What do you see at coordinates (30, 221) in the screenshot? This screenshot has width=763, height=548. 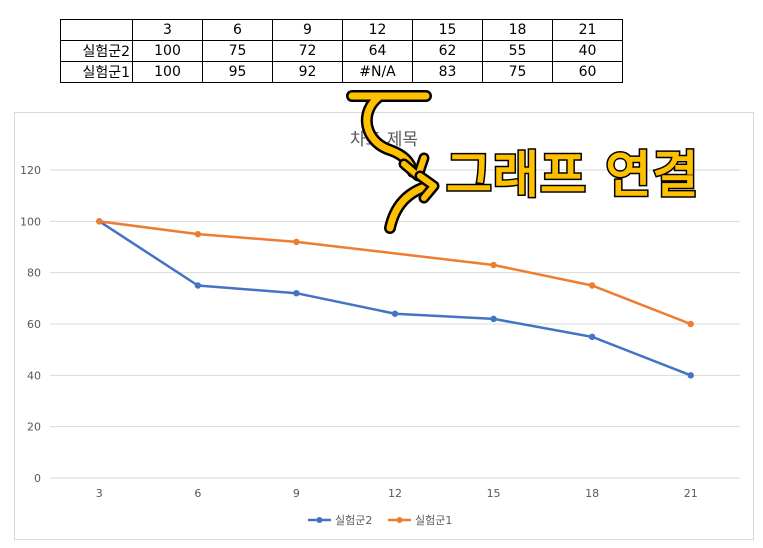 I see `y-tick-label: 100` at bounding box center [30, 221].